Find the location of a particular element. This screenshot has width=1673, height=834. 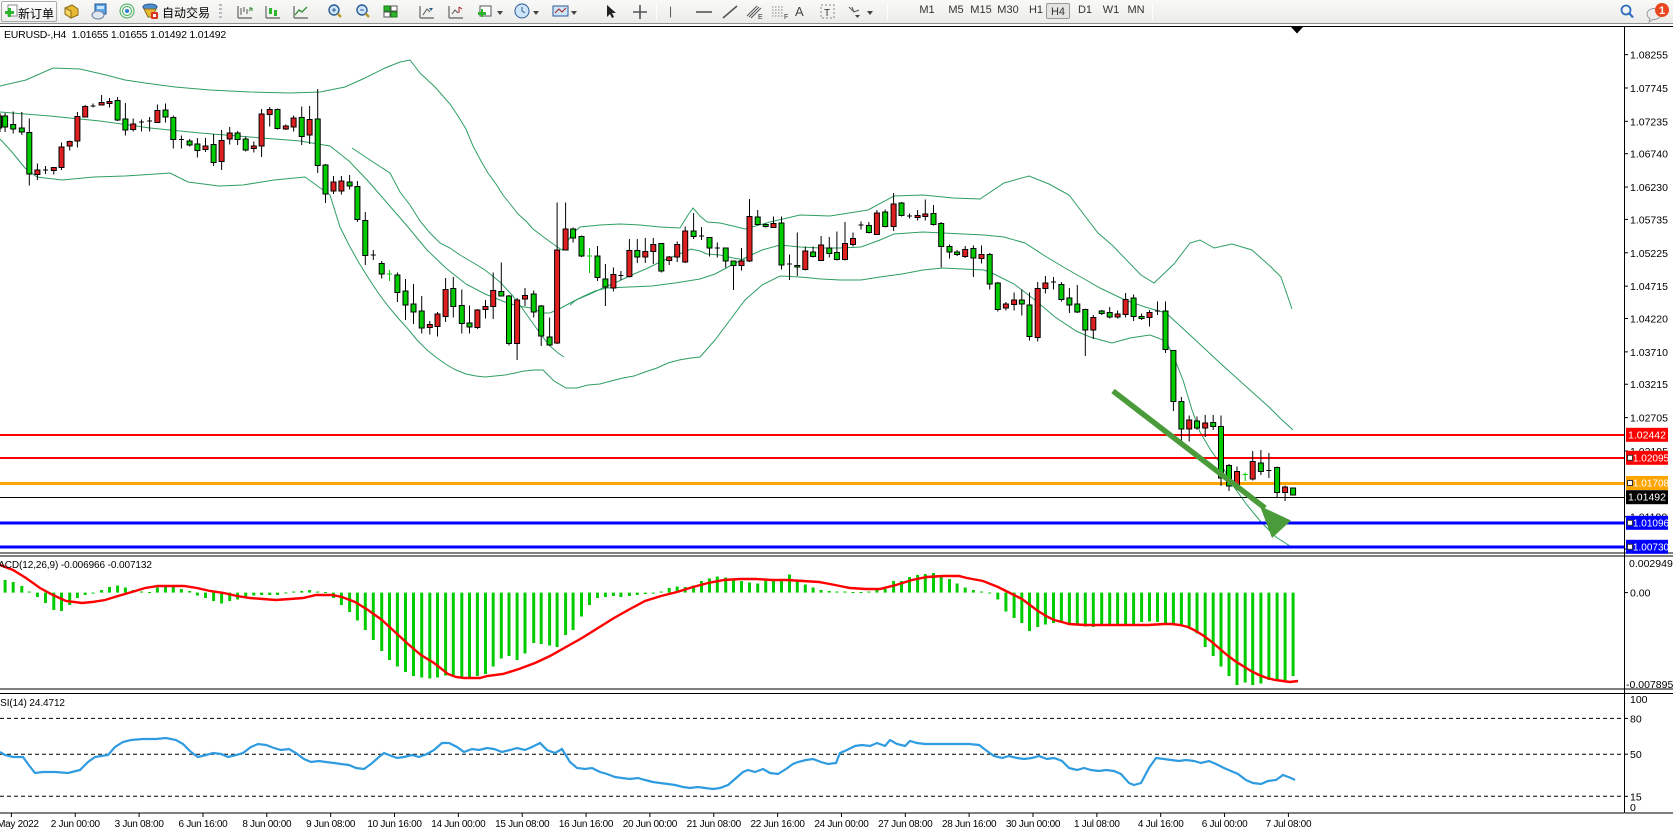

svg-text: 14 Jun 00:00 is located at coordinates (458, 824).